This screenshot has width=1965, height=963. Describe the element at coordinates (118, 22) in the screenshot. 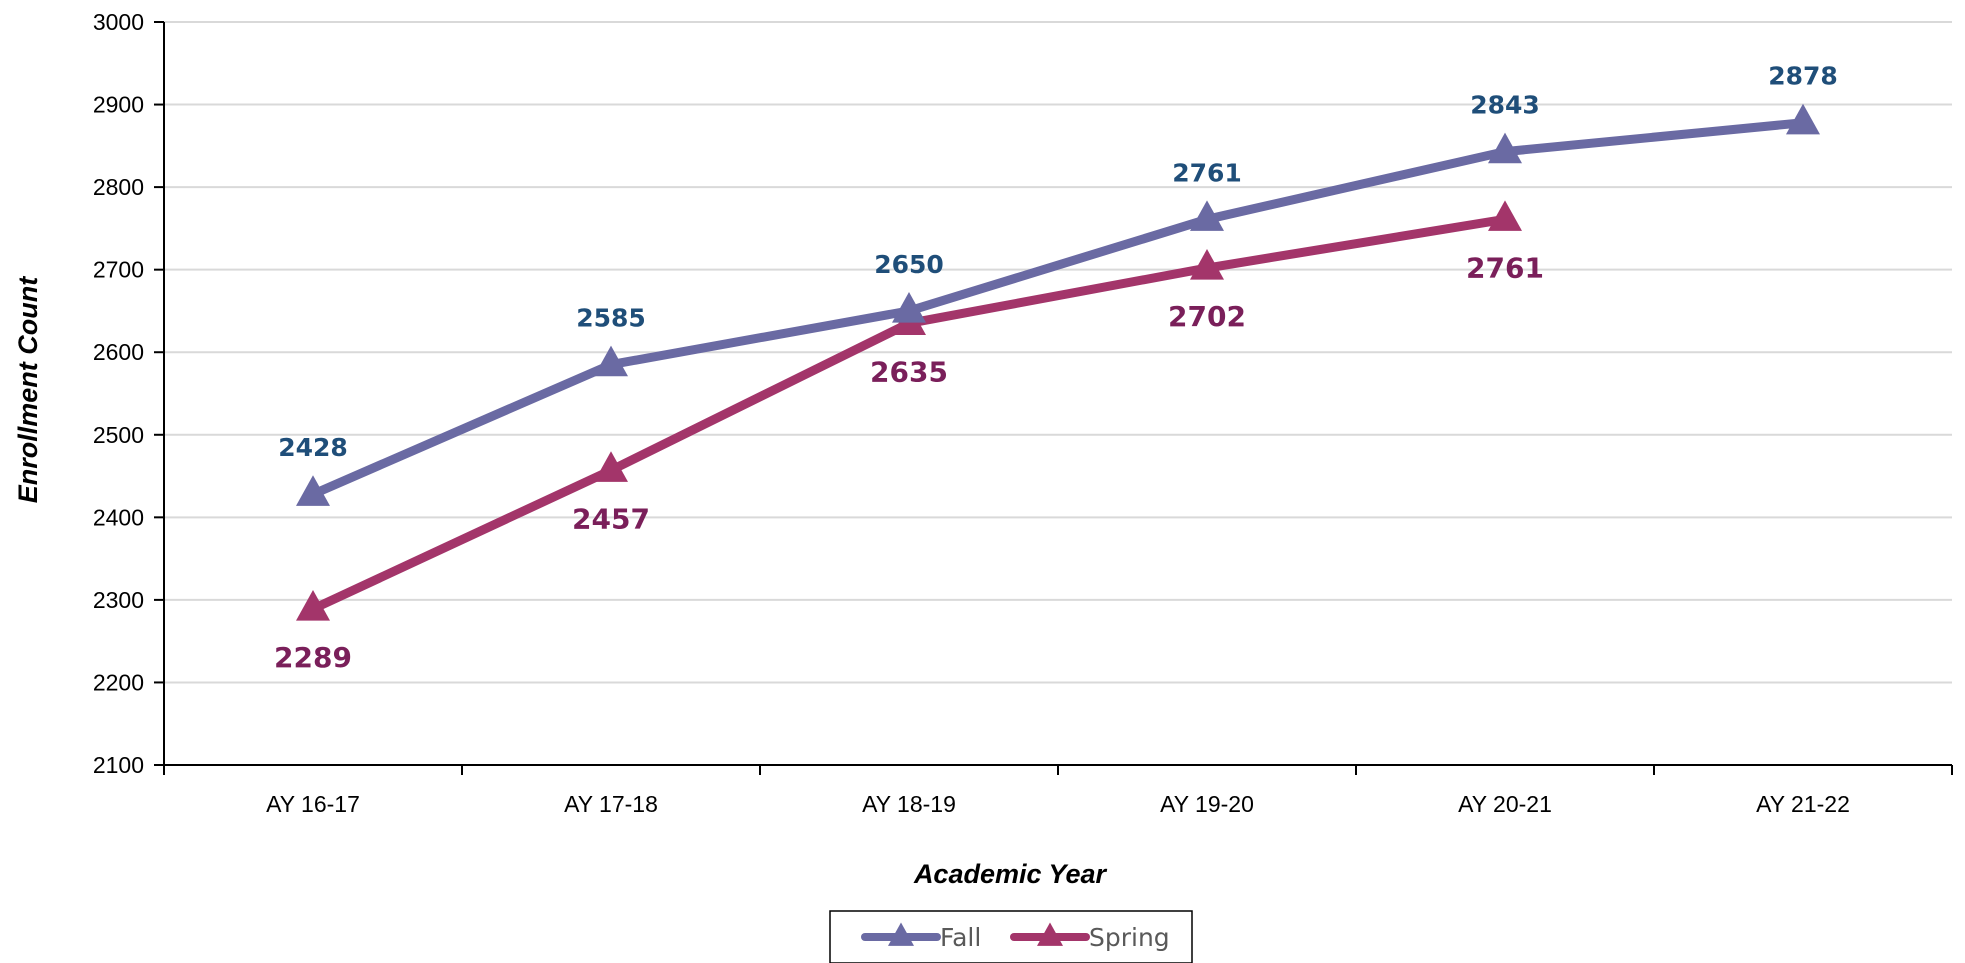

I see `y-tick-label: 3000` at that location.